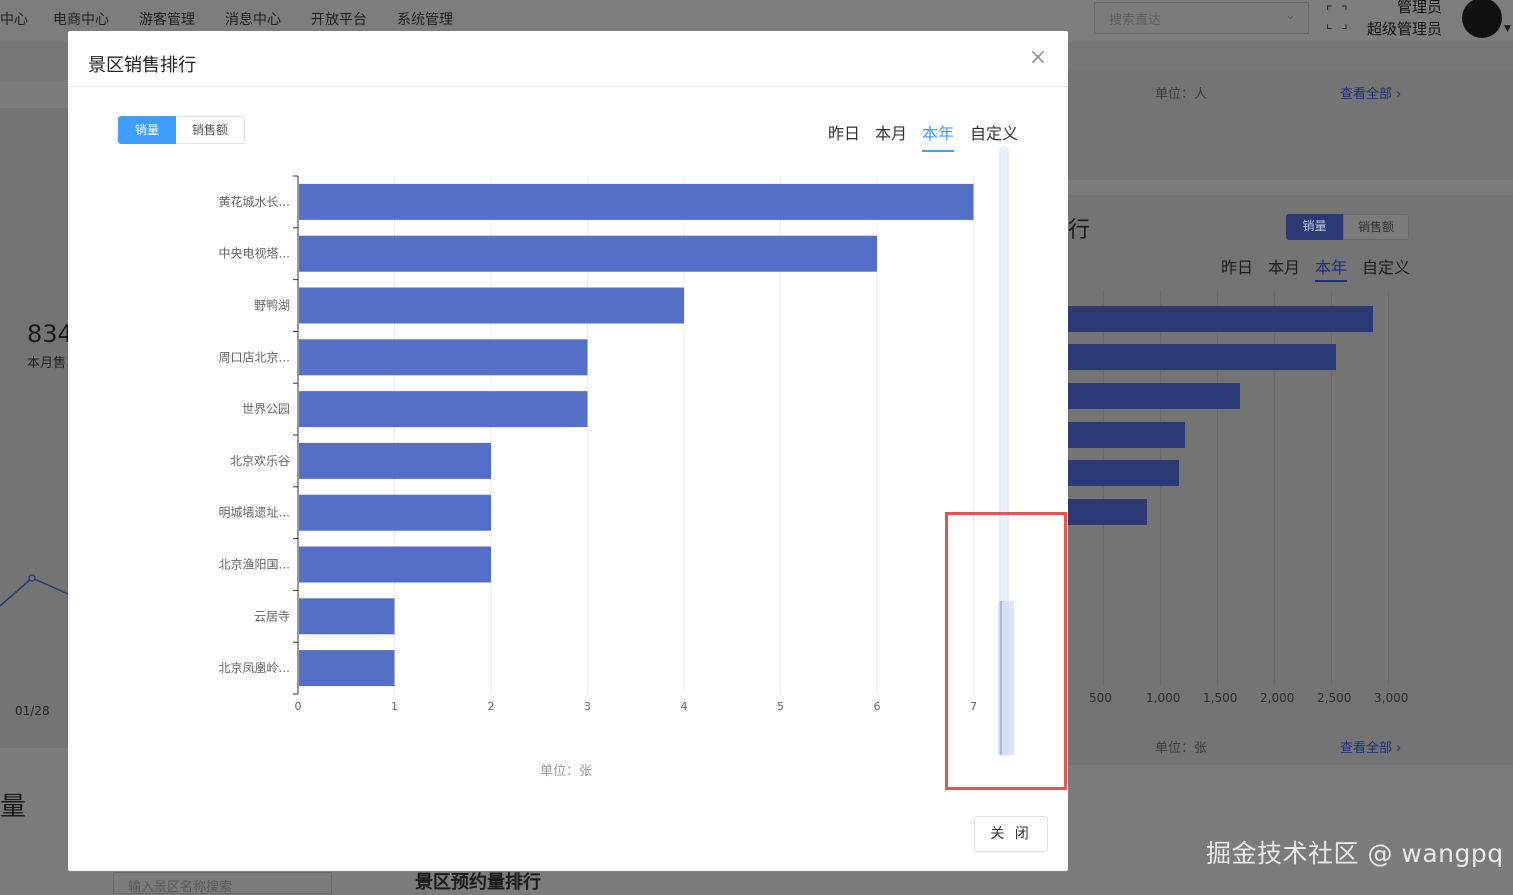  What do you see at coordinates (180, 887) in the screenshot?
I see `background-scenic-search-placeholder: 输入景区名称搜索` at bounding box center [180, 887].